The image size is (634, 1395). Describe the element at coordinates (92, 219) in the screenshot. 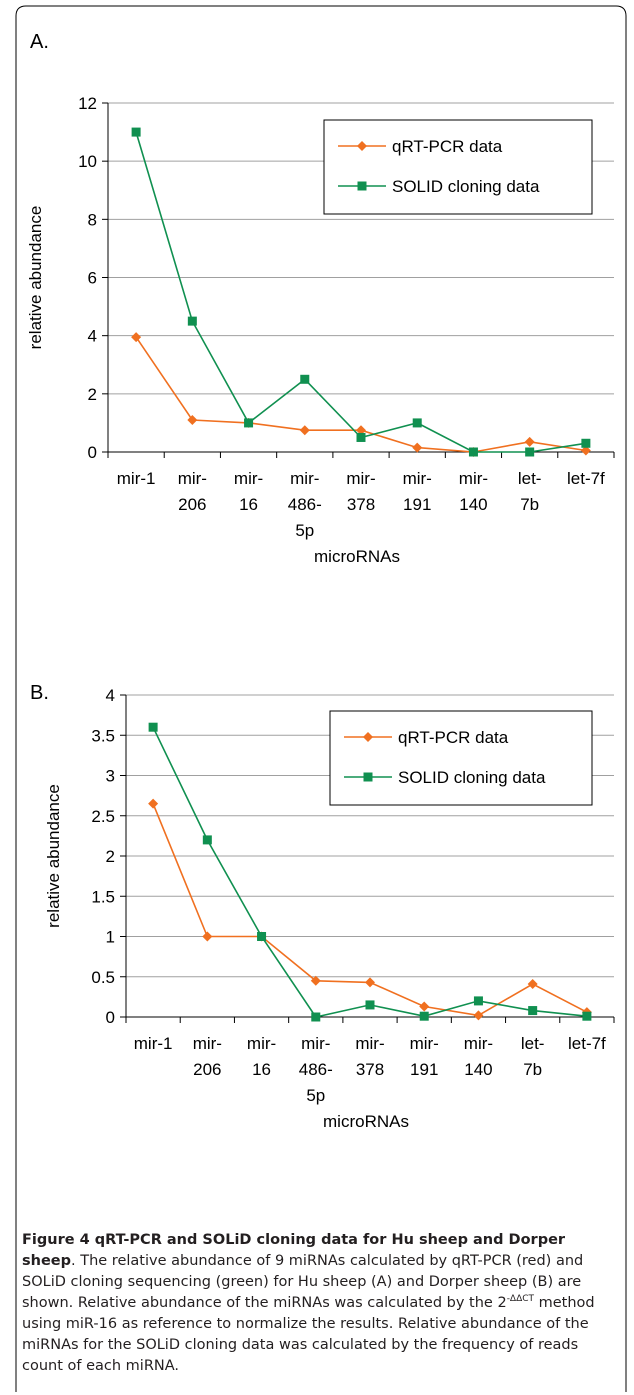

I see `y-tick-label: 8` at that location.